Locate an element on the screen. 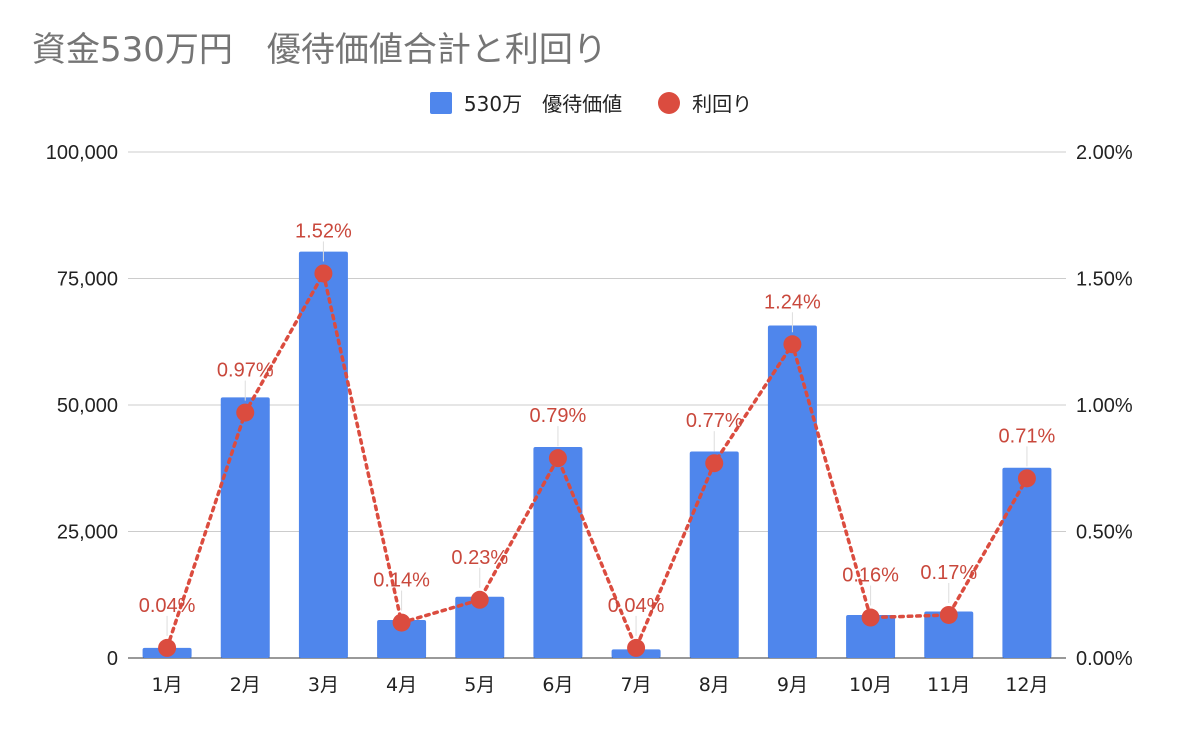 This screenshot has width=1182, height=730. legend-bar-label: 530万 優待価値 is located at coordinates (543, 104).